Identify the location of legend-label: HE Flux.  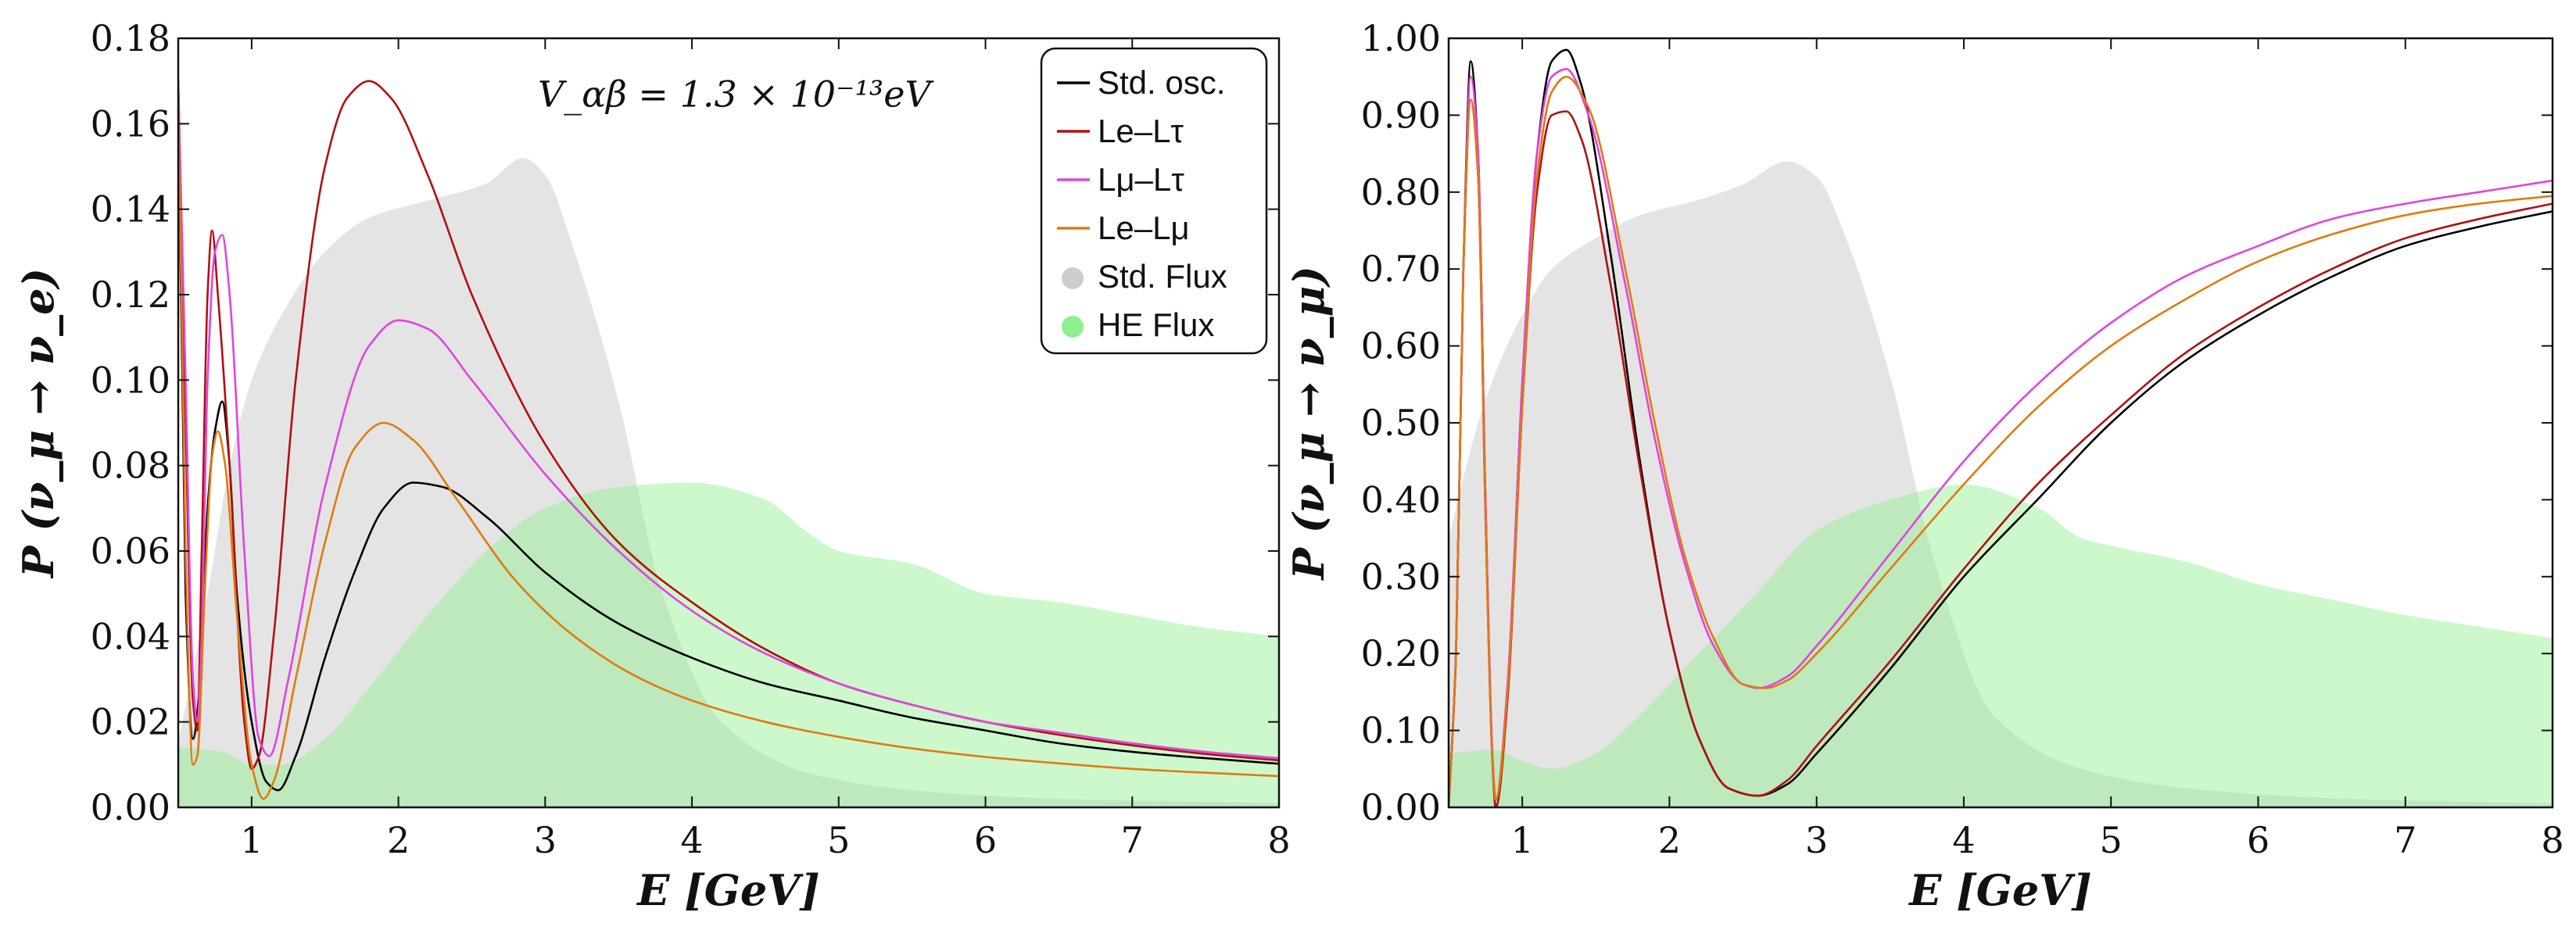
(1156, 324).